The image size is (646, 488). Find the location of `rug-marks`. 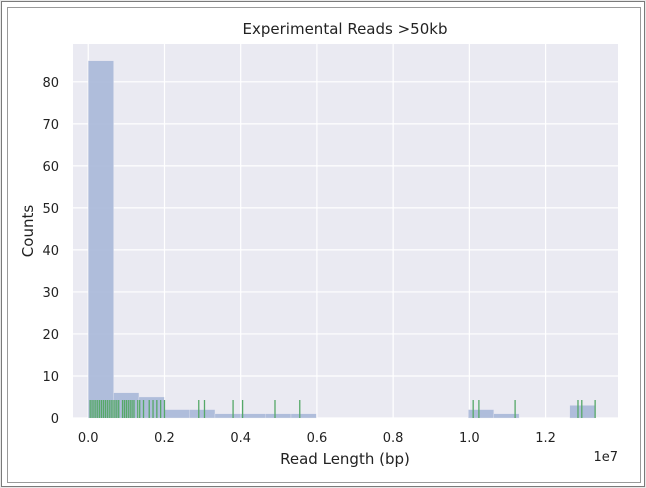

rug-marks is located at coordinates (342, 409).